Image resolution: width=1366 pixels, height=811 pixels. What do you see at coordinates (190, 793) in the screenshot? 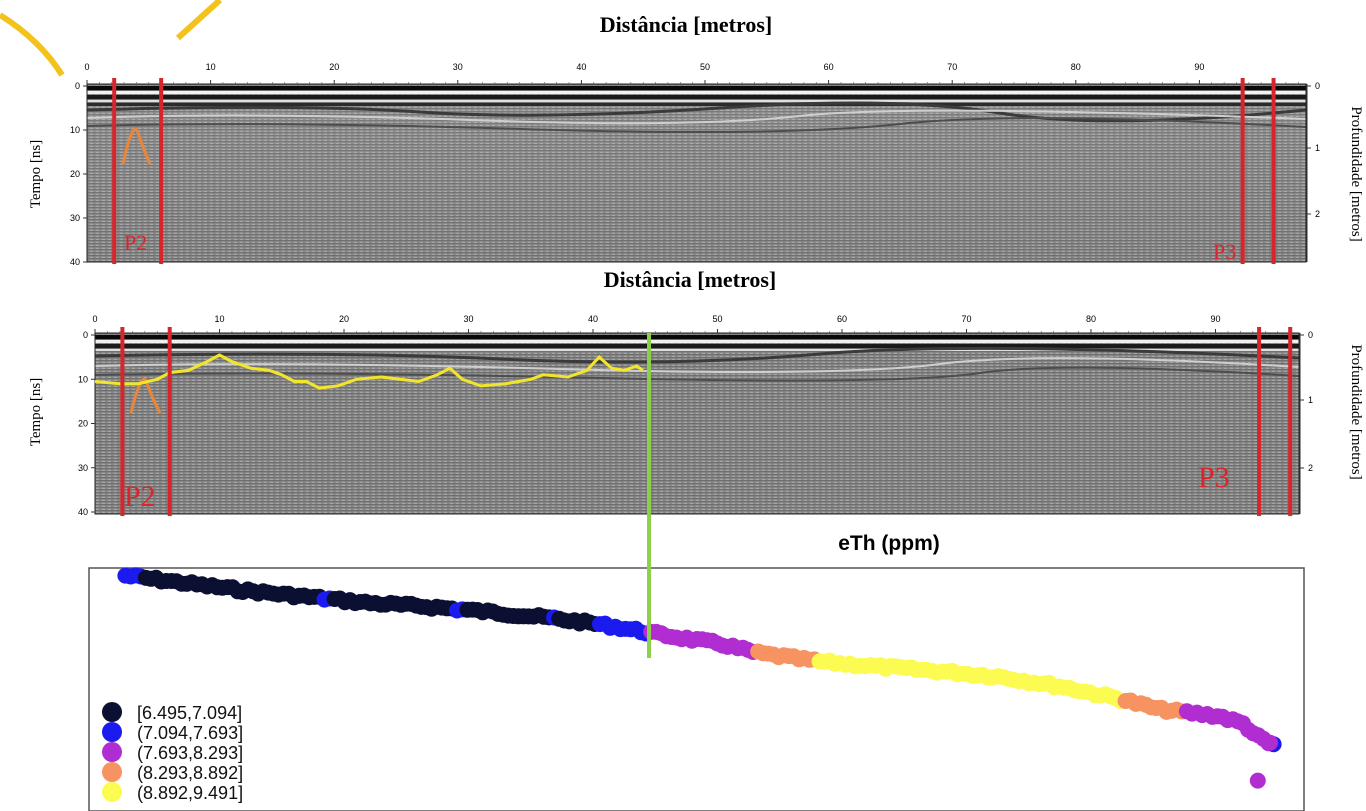
I see `legend-label: (8.892,9.491]` at bounding box center [190, 793].